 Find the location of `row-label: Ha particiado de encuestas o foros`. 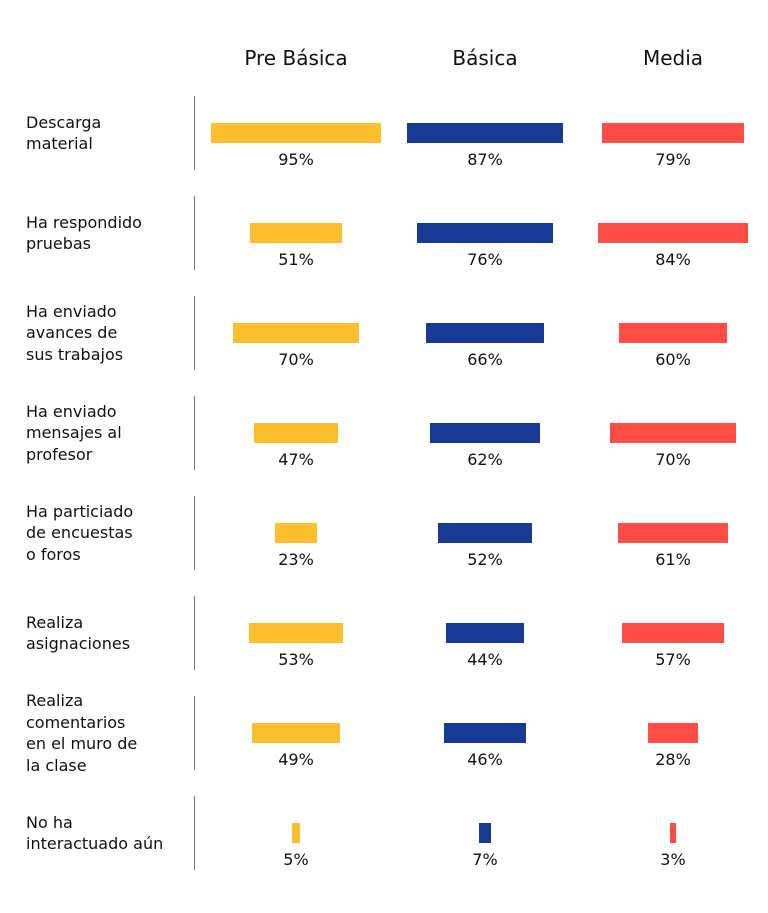

row-label: Ha particiado de encuestas o foros is located at coordinates (106, 533).